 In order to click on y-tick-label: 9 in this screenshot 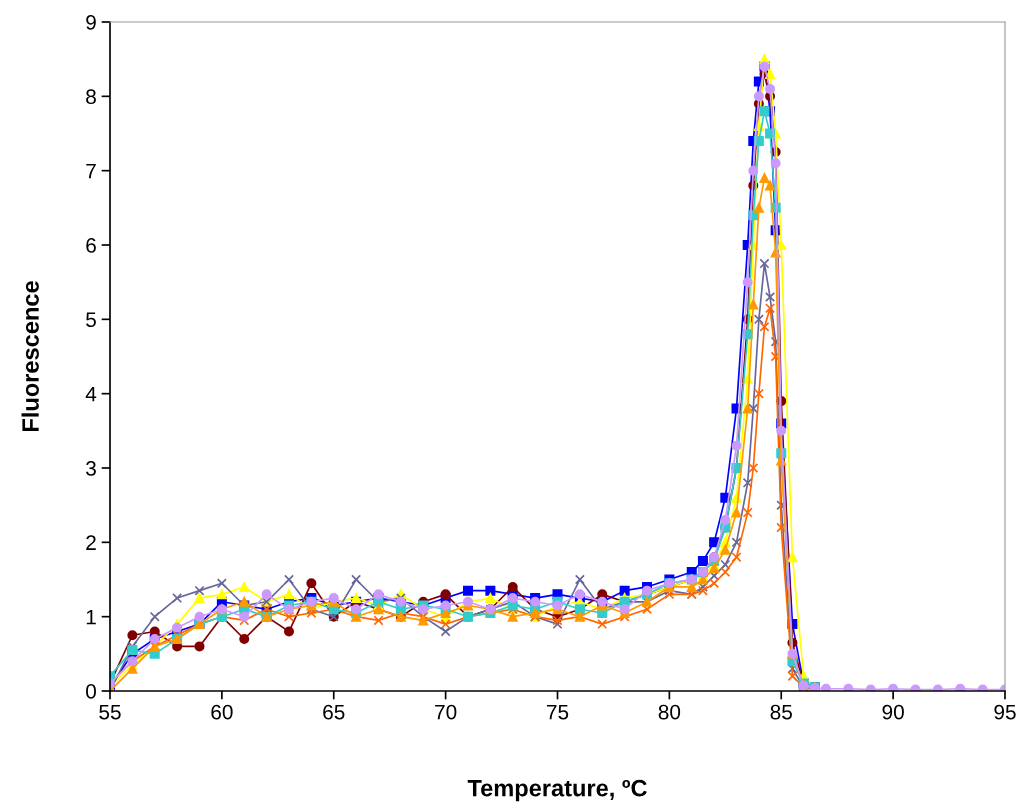, I will do `click(91, 22)`.